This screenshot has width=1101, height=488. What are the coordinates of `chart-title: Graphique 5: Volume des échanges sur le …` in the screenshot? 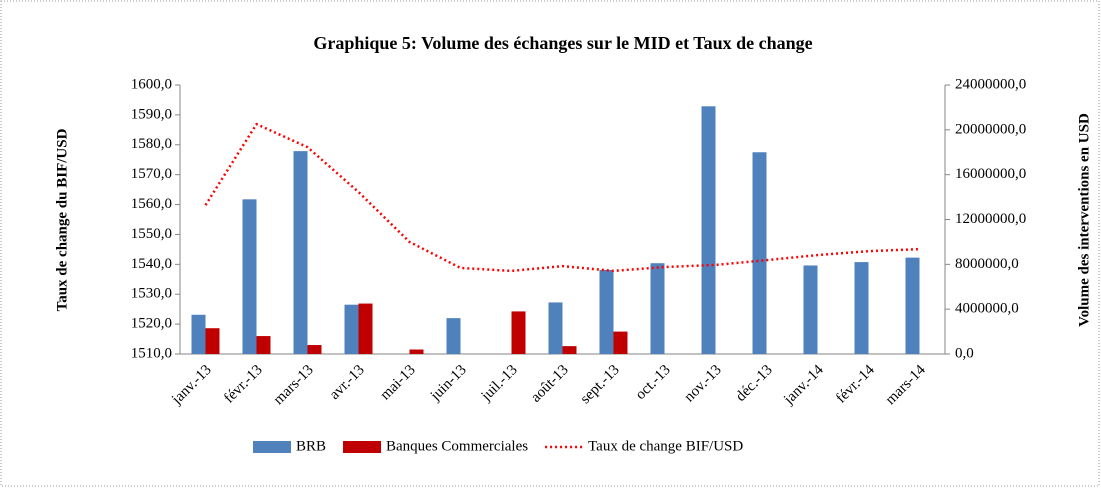 It's located at (562, 43).